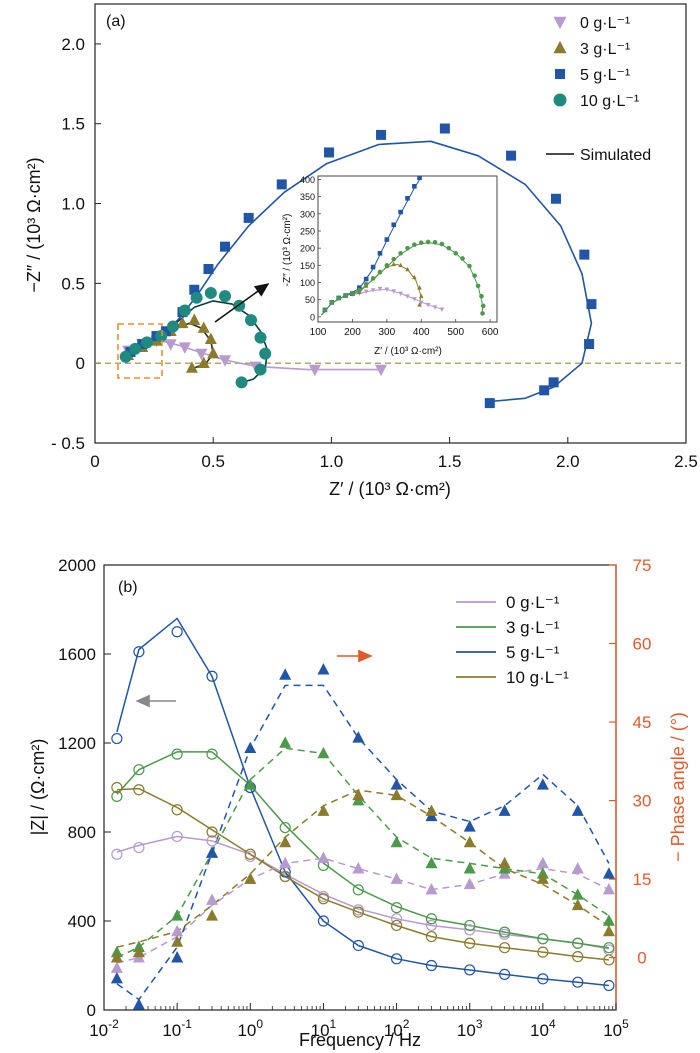 The width and height of the screenshot is (700, 1053). Describe the element at coordinates (455, 332) in the screenshot. I see `inset-x-tick-label: 500` at that location.